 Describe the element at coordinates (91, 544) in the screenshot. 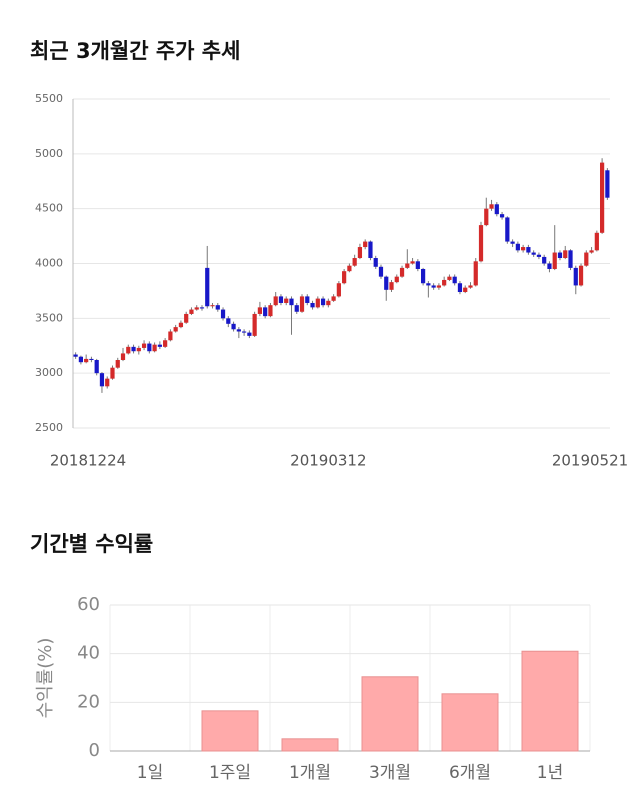

I see `chart-title: 기간별 수익률` at that location.